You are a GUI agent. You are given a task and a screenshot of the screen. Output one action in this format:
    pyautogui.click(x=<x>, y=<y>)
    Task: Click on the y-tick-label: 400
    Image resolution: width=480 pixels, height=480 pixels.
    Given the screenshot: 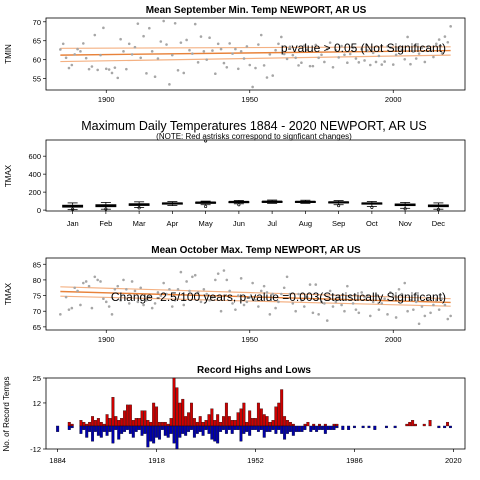 What is the action you would take?
    pyautogui.click(x=34, y=174)
    